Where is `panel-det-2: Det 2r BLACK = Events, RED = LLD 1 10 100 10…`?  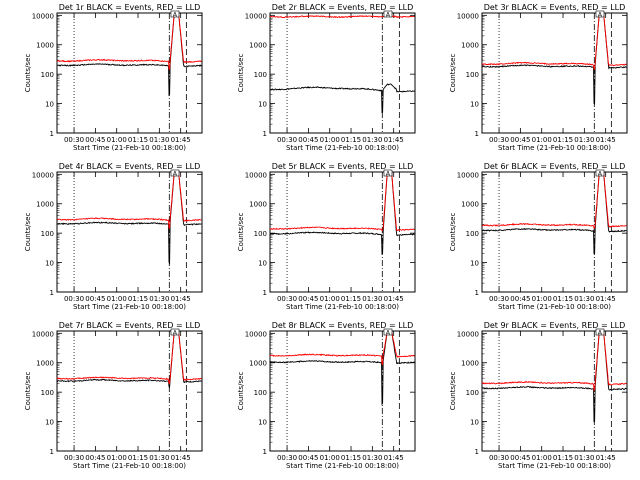 panel-det-2: Det 2r BLACK = Events, RED = LLD 1 10 100 10… is located at coordinates (326, 77).